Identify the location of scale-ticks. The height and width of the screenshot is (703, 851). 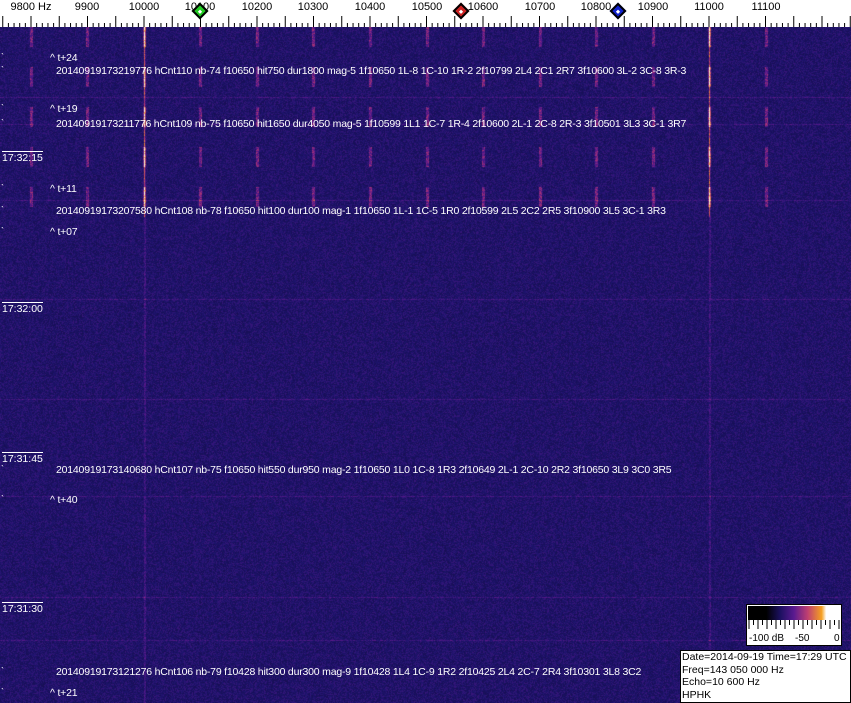
(794, 624).